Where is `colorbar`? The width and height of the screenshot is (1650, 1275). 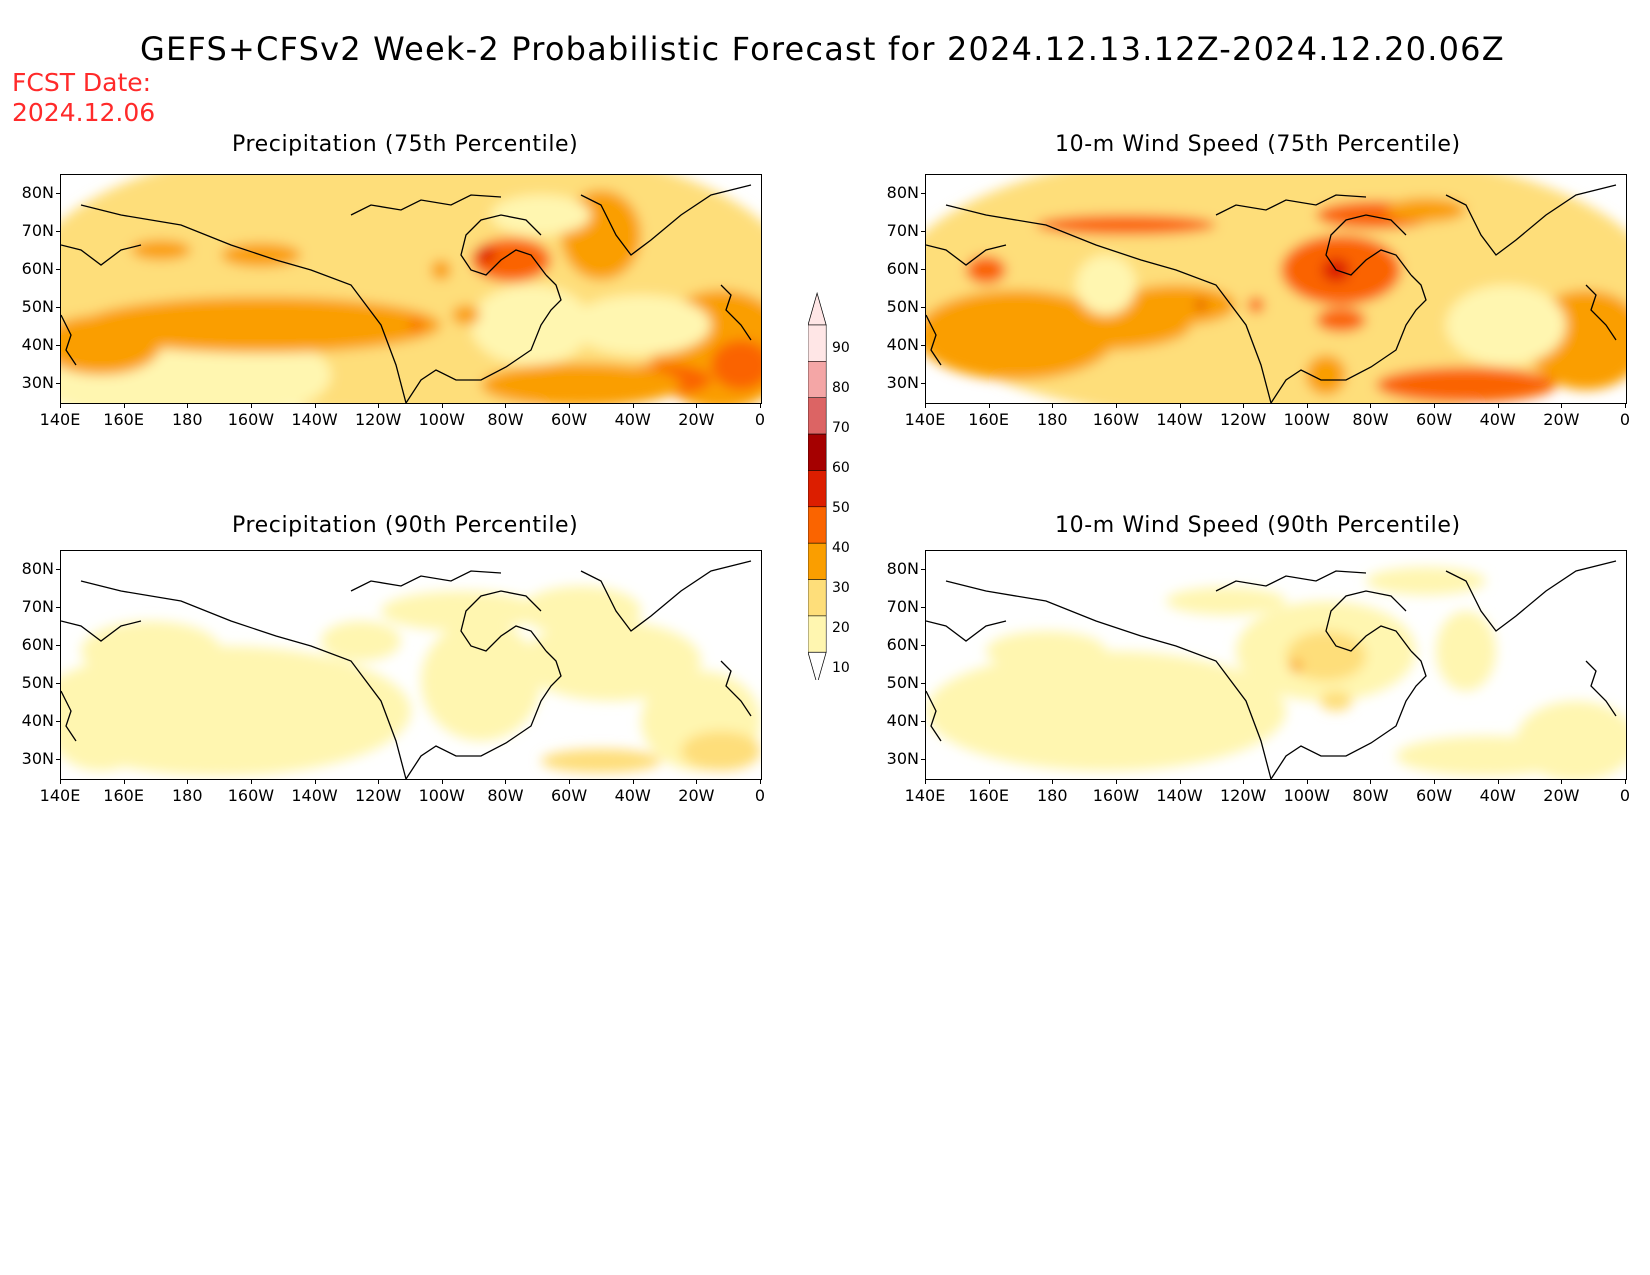 colorbar is located at coordinates (817, 485).